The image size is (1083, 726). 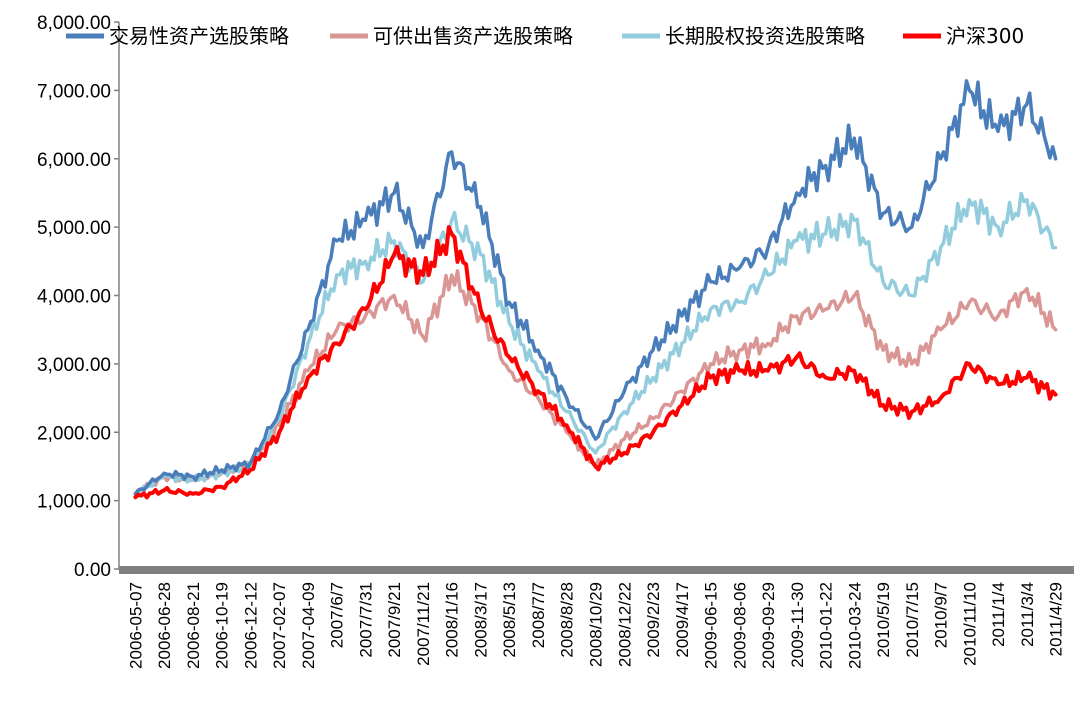 What do you see at coordinates (164, 625) in the screenshot?
I see `x-tick-label: 2006-06-28` at bounding box center [164, 625].